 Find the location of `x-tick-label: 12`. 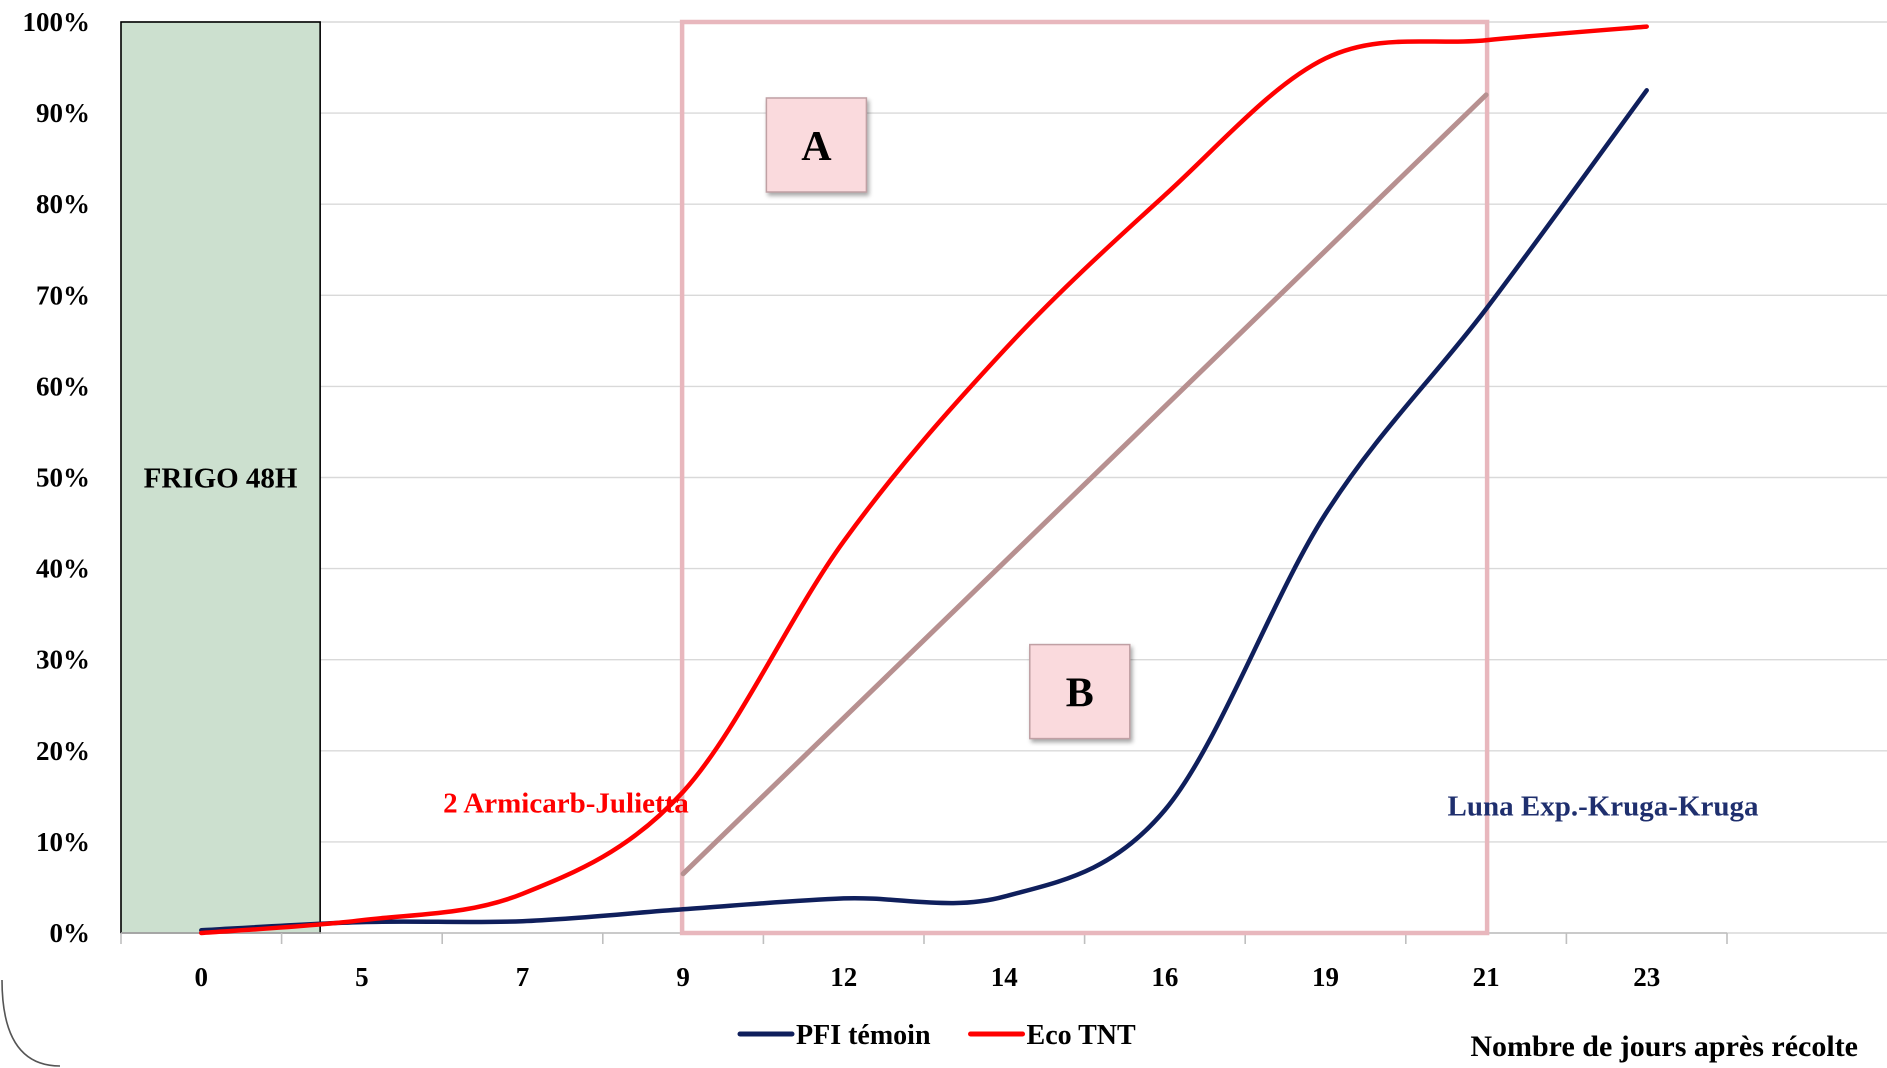

x-tick-label: 12 is located at coordinates (843, 977).